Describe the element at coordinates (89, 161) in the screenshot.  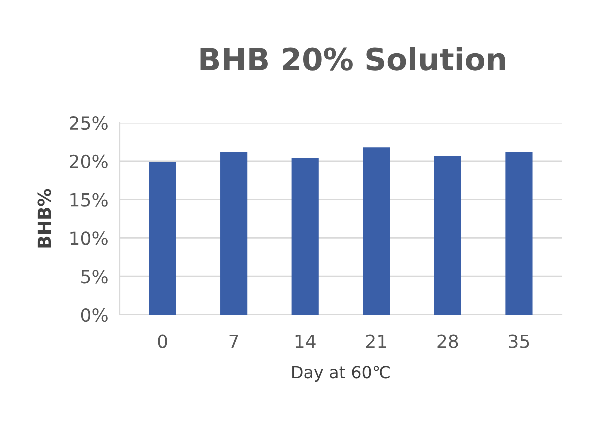
I see `y-tick-label: 20%` at that location.